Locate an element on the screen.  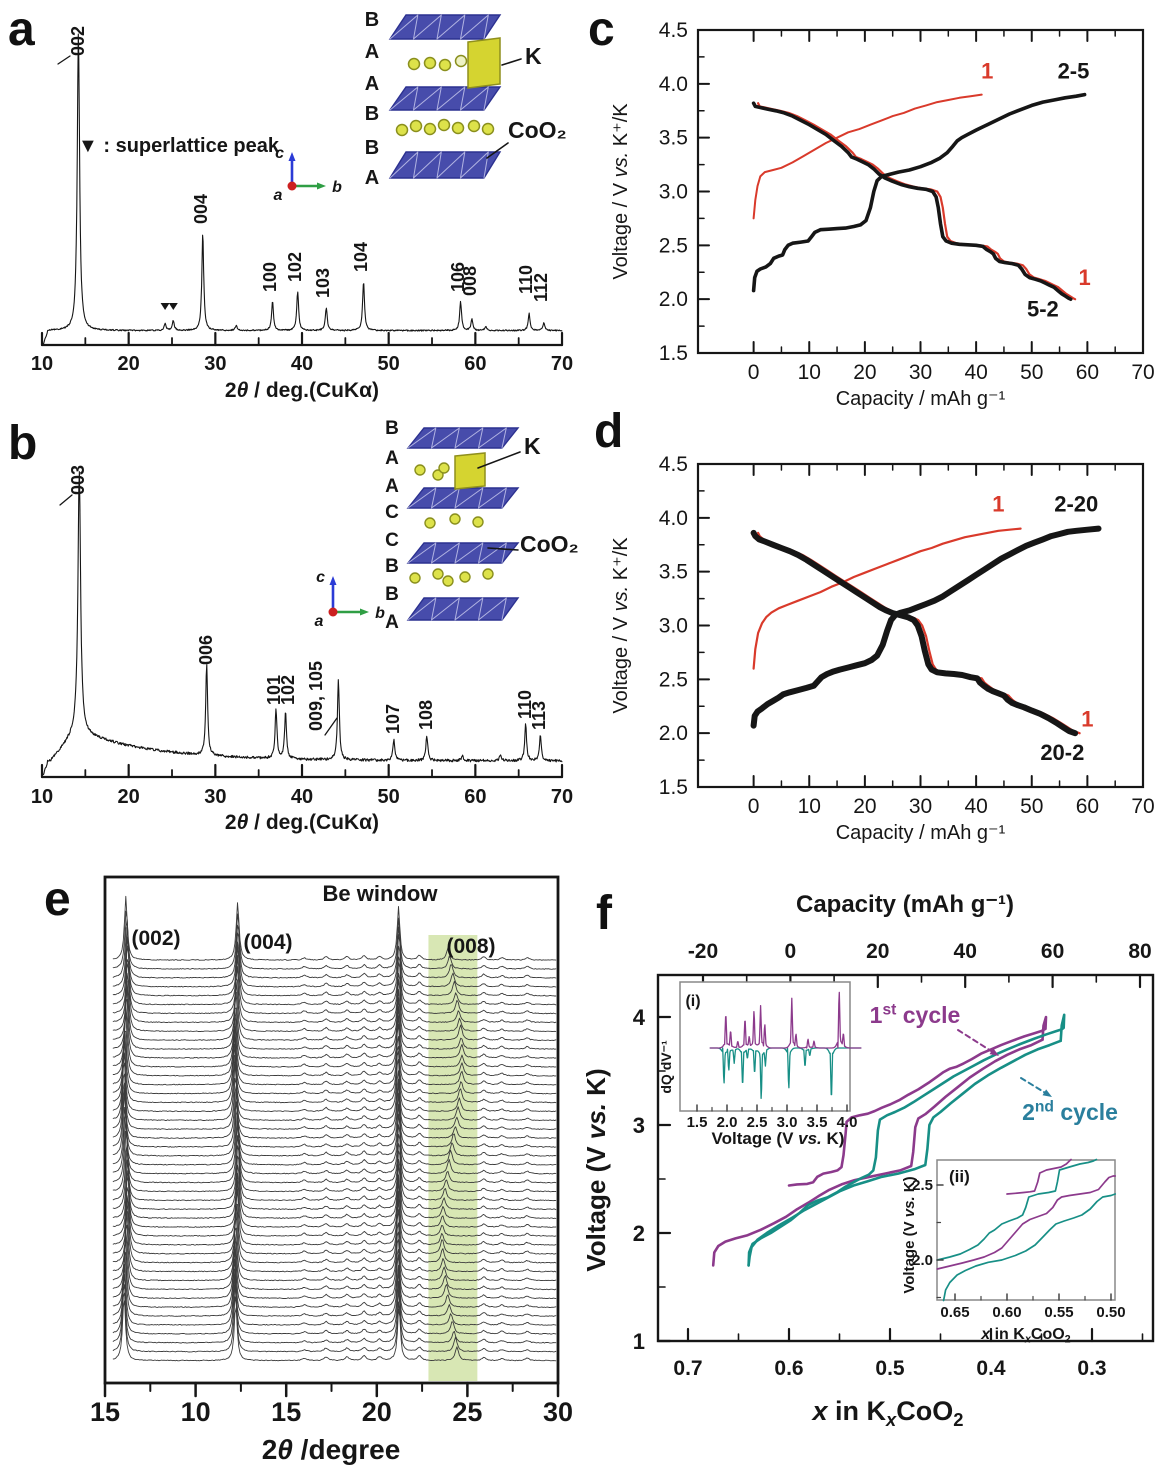
x-axis-title: x in KxCoO2 is located at coordinates (887, 1413).